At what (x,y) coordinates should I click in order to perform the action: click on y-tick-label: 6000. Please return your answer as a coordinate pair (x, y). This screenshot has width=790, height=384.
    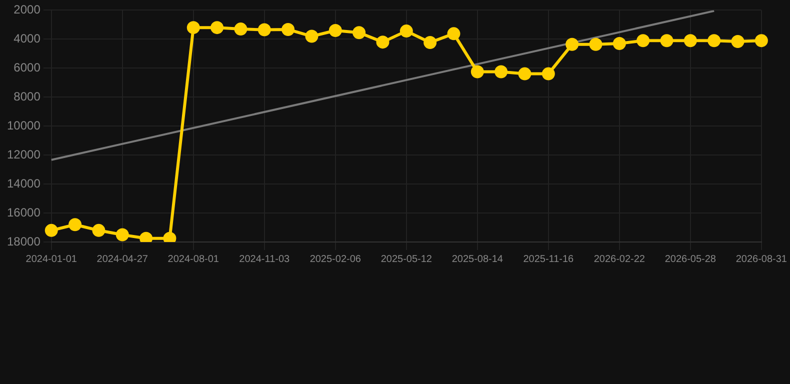
    Looking at the image, I should click on (27, 67).